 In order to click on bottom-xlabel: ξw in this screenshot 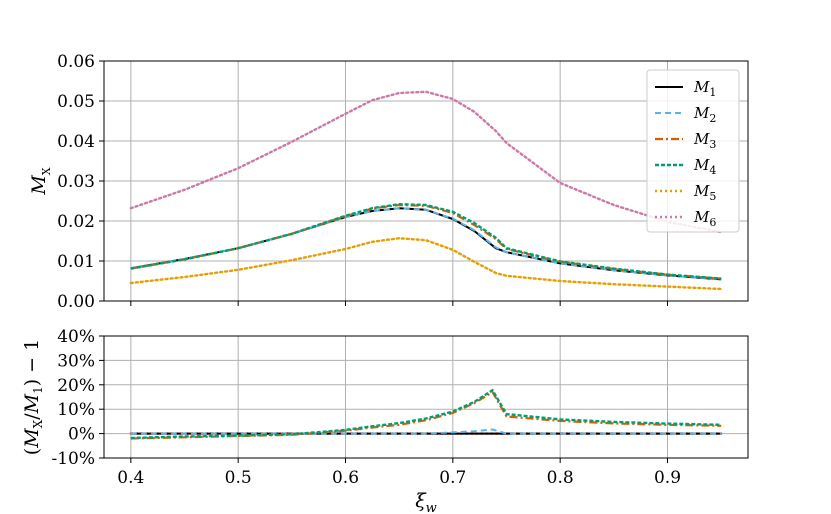, I will do `click(426, 502)`.